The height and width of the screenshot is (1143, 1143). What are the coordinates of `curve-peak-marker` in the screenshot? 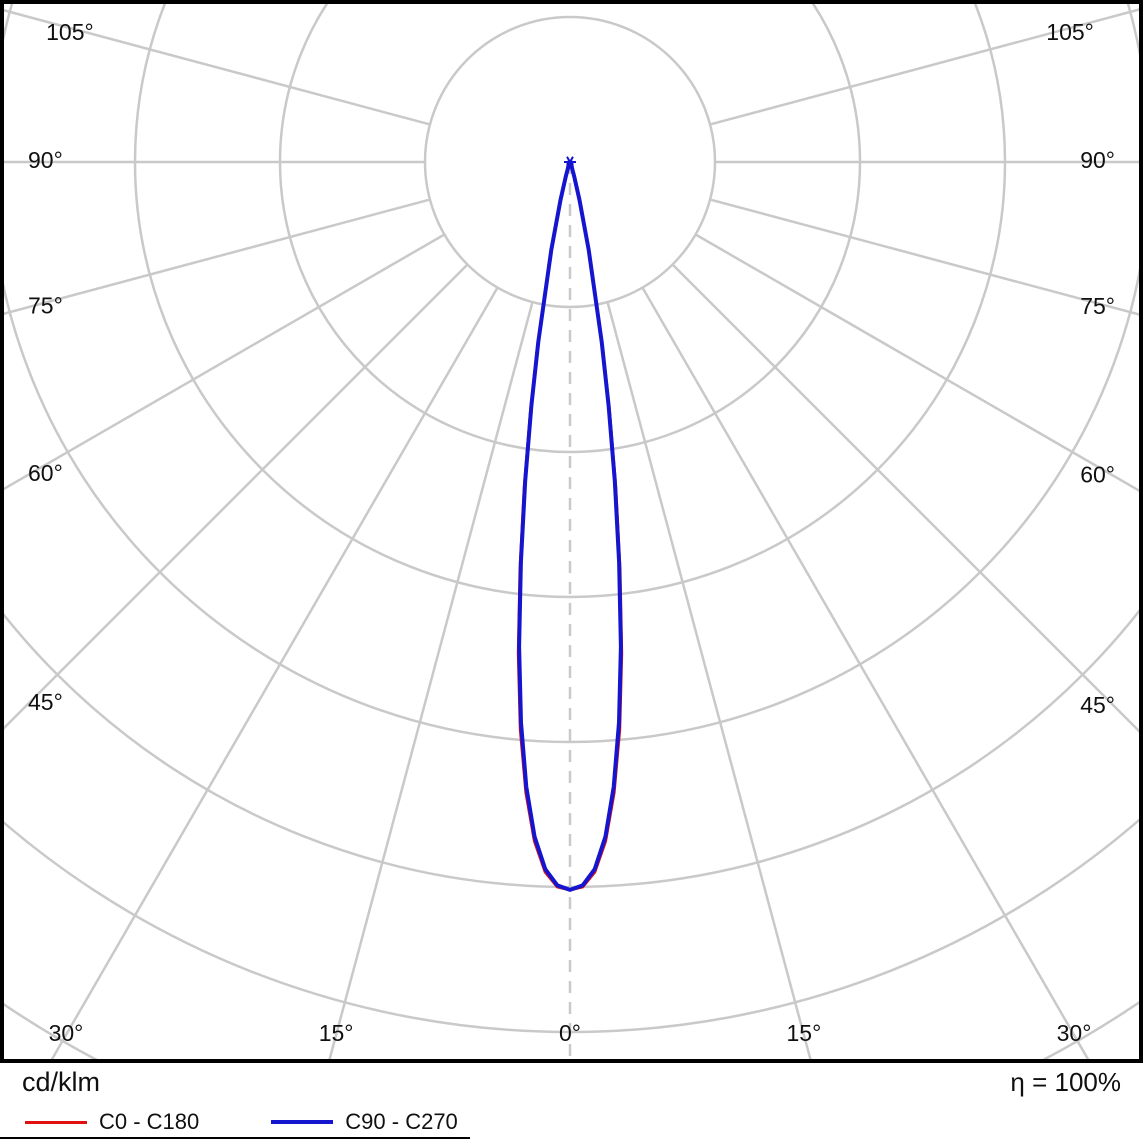 It's located at (570, 162).